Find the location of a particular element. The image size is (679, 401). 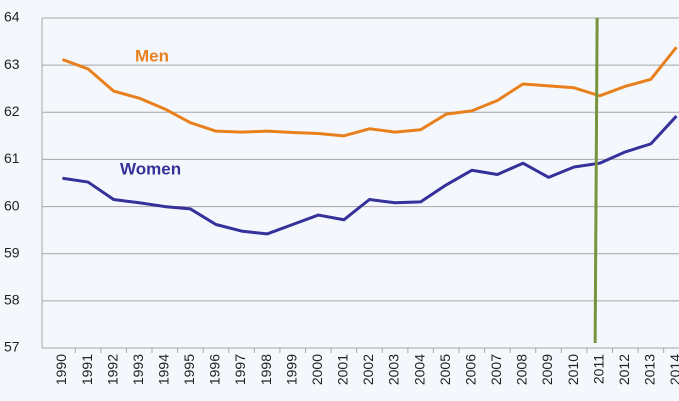

x-tick-label: 2008 is located at coordinates (522, 369).